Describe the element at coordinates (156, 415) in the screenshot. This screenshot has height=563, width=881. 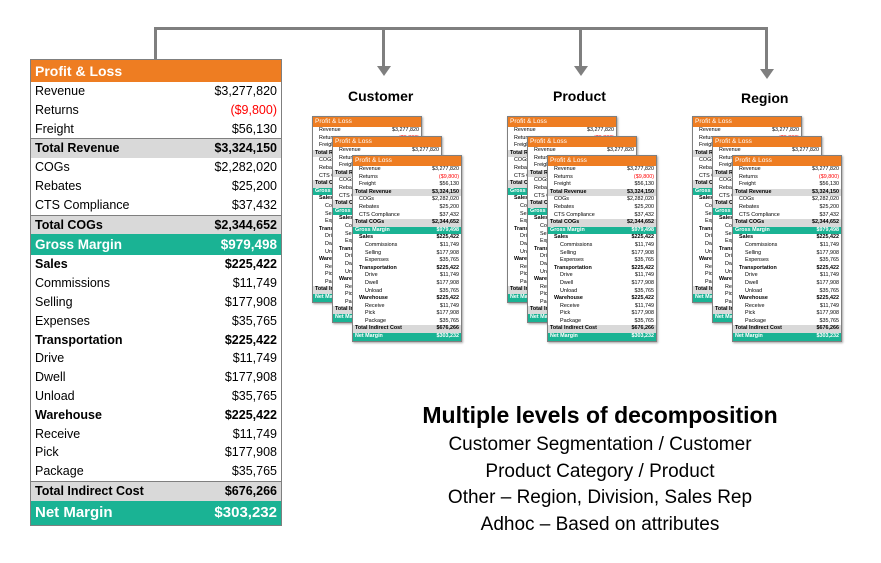
I see `table-row: Warehouse $225,422` at that location.